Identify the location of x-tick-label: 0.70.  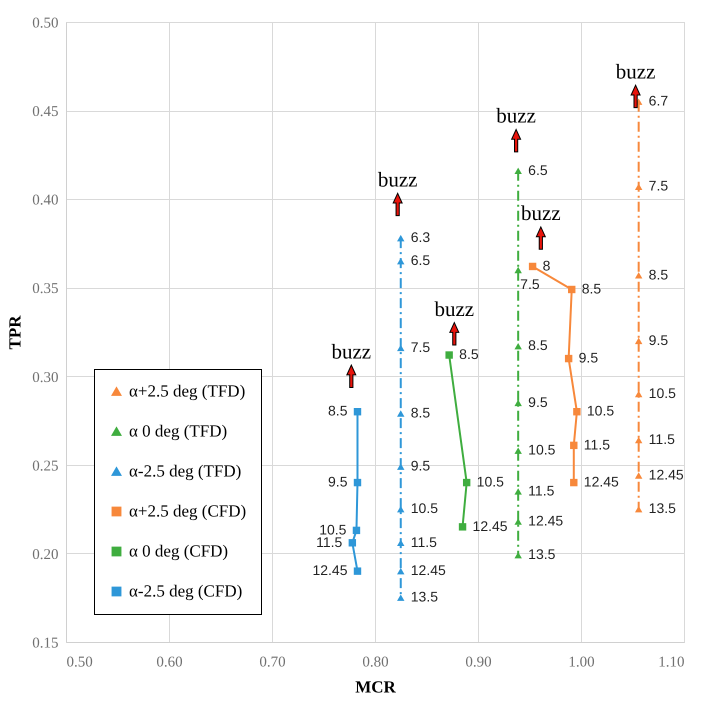
(272, 662).